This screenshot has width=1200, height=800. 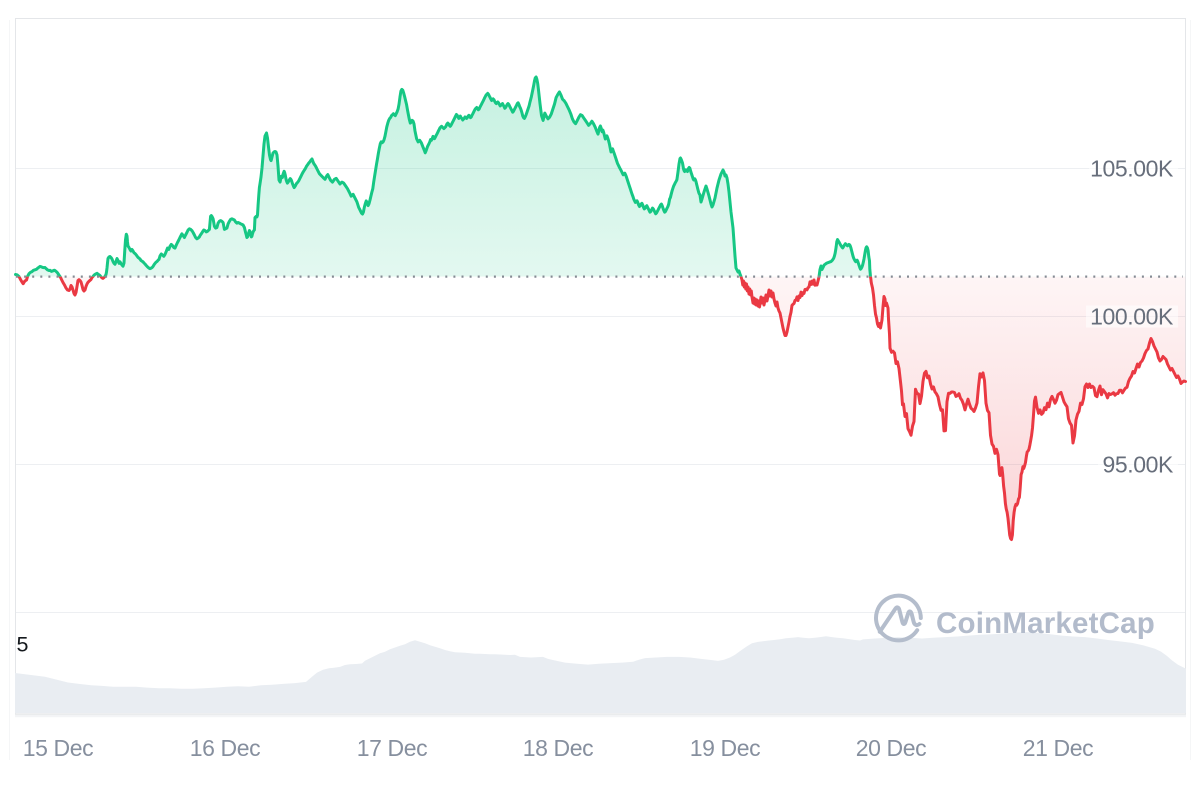 What do you see at coordinates (1058, 748) in the screenshot?
I see `svg-text: 21 Dec` at bounding box center [1058, 748].